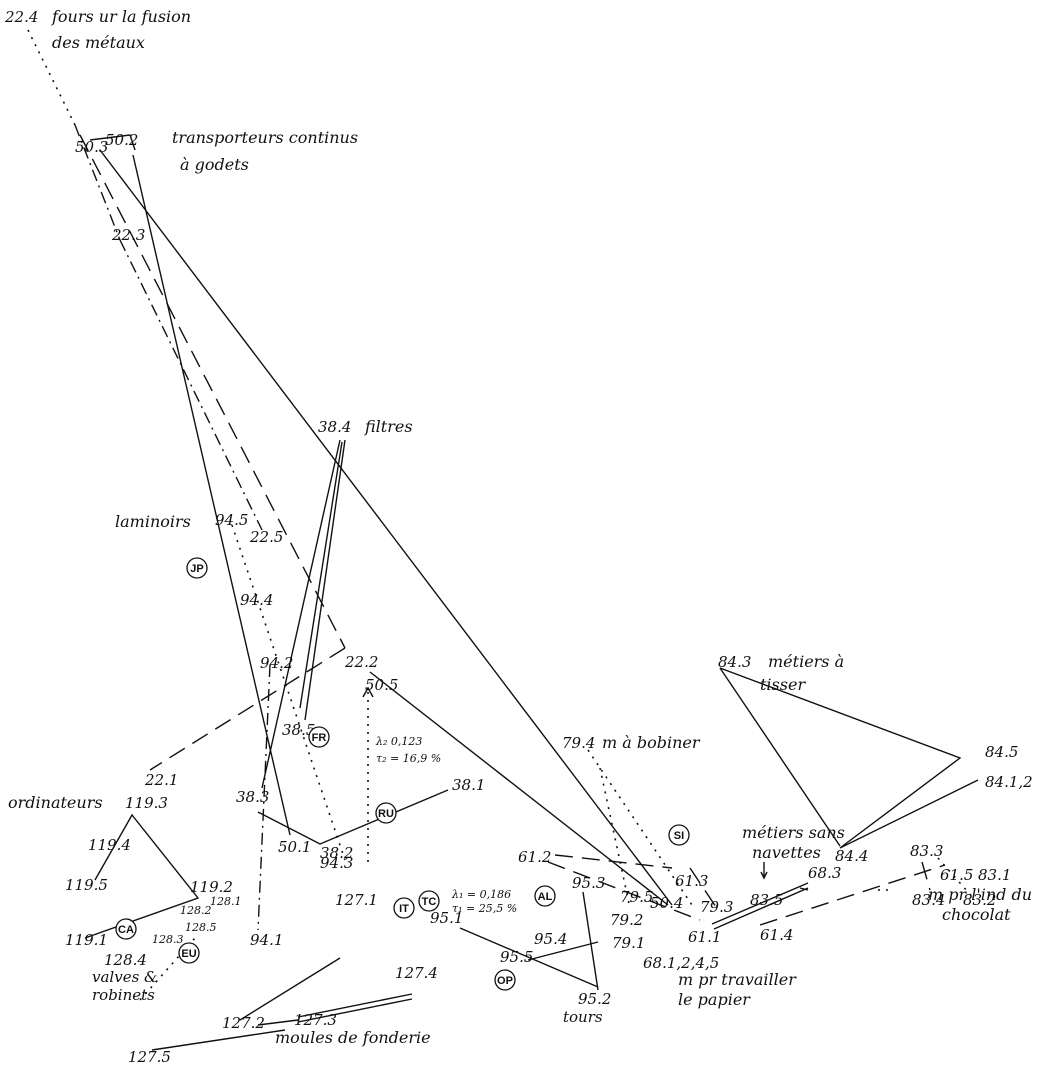 The image size is (1045, 1067). What do you see at coordinates (252, 797) in the screenshot?
I see `node-38-3: 38.3` at bounding box center [252, 797].